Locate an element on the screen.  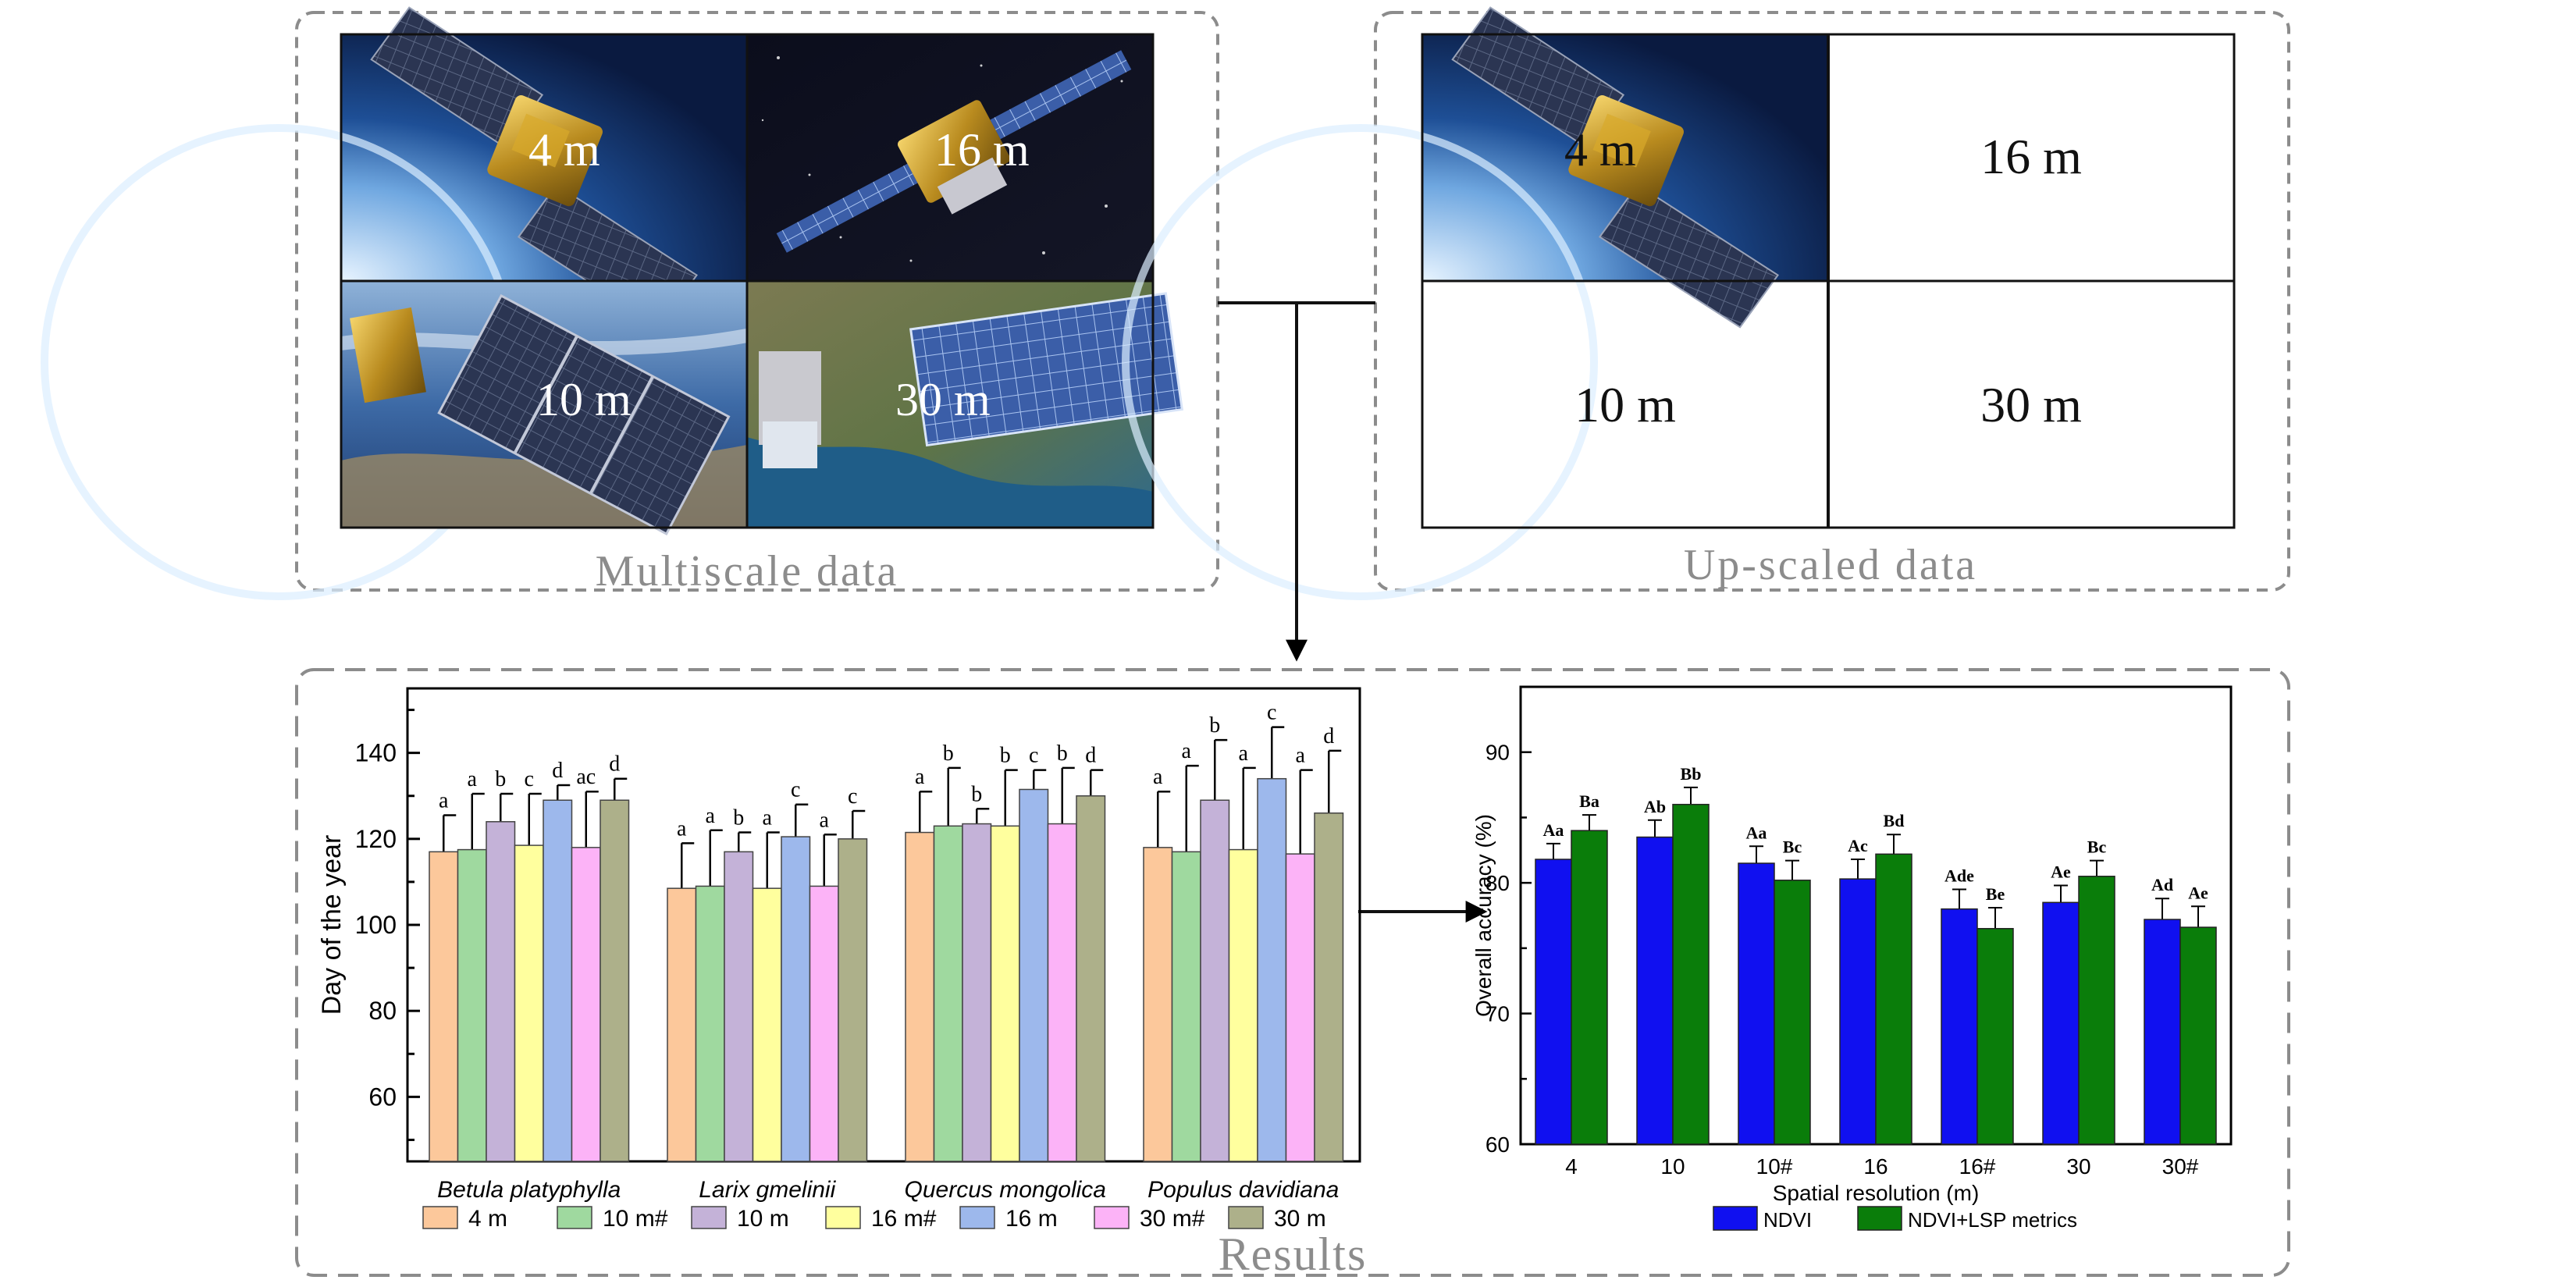
y-tick-label: 140 is located at coordinates (376, 753).